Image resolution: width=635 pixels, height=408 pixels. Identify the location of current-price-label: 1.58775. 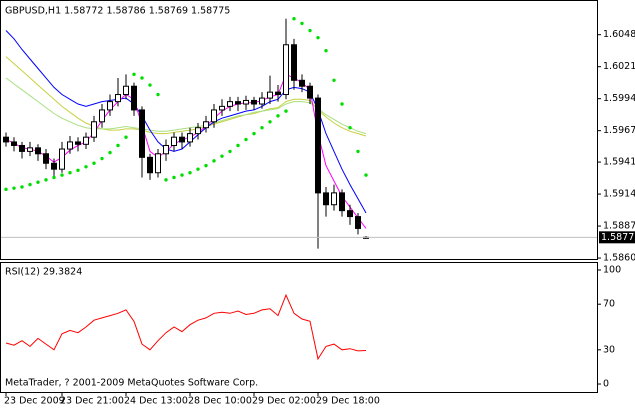
(618, 237).